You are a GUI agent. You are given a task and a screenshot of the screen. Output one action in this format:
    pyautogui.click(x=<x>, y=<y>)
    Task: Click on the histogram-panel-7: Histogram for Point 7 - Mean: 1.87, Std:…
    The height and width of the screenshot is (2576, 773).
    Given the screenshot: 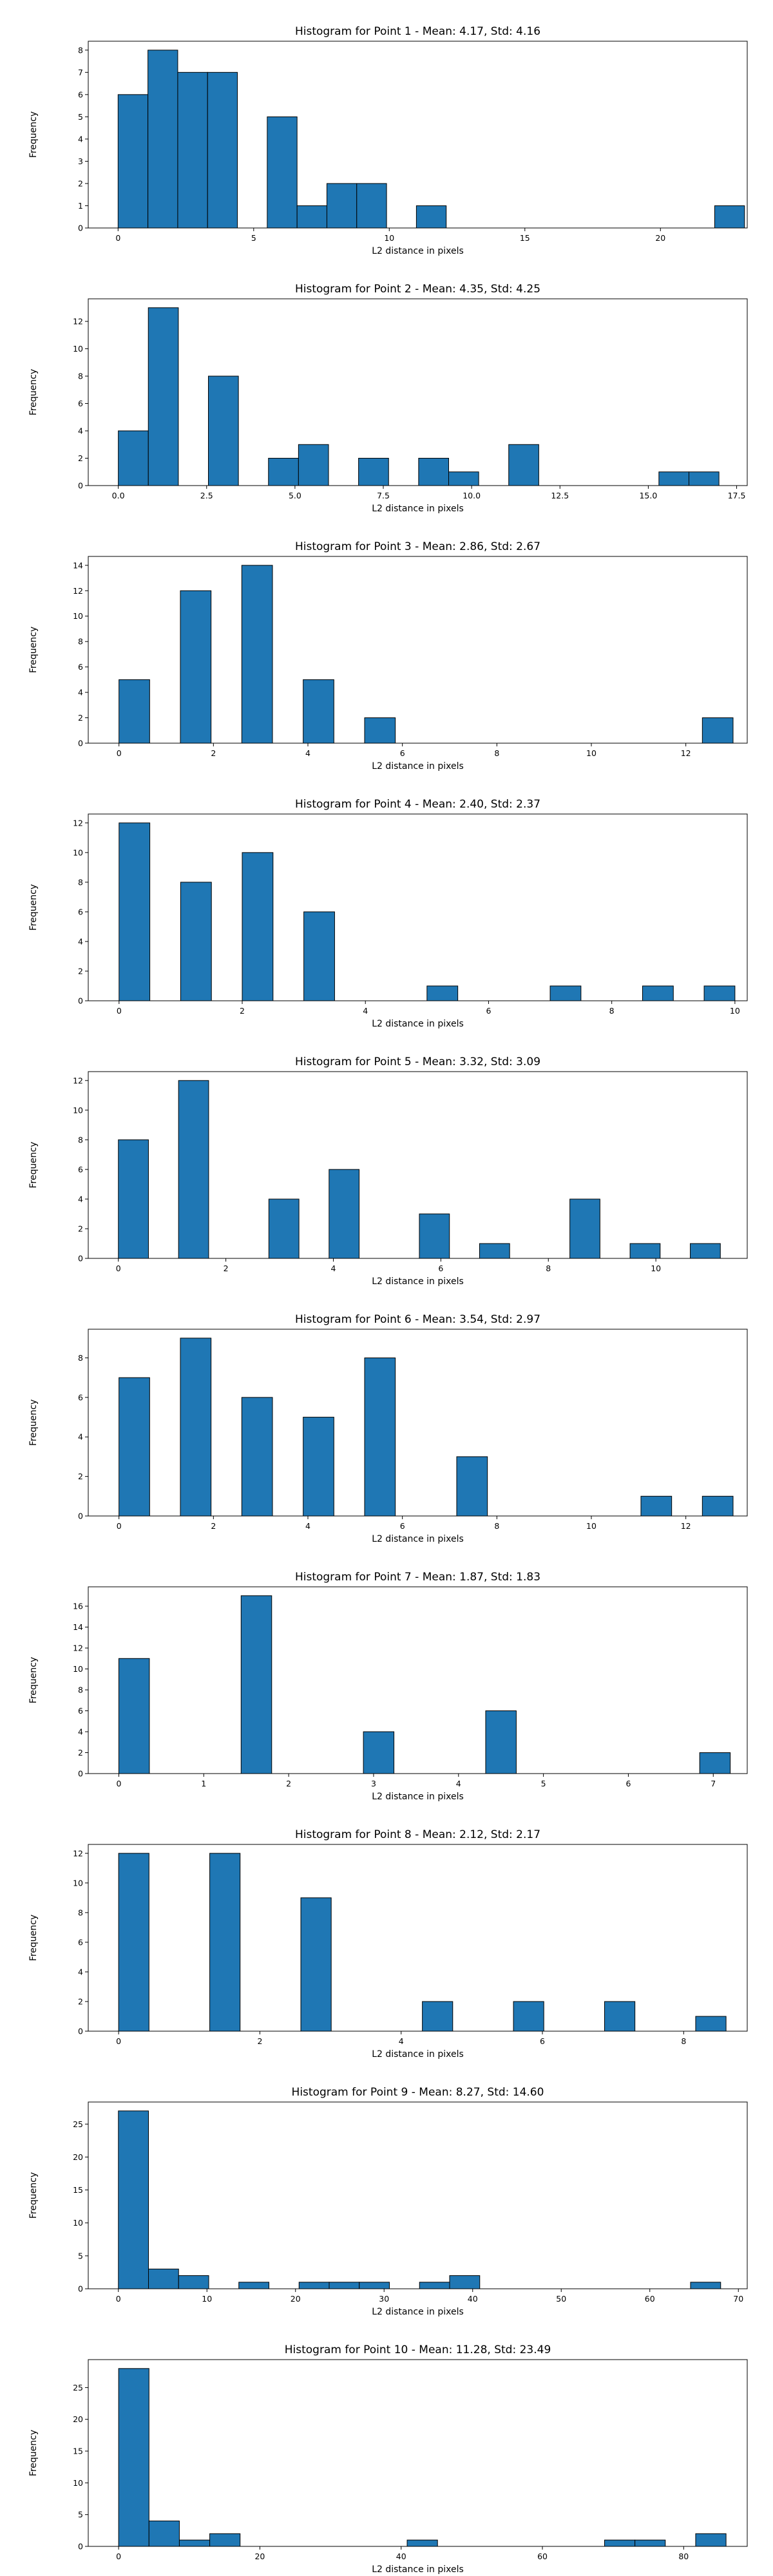 What is the action you would take?
    pyautogui.click(x=388, y=1686)
    